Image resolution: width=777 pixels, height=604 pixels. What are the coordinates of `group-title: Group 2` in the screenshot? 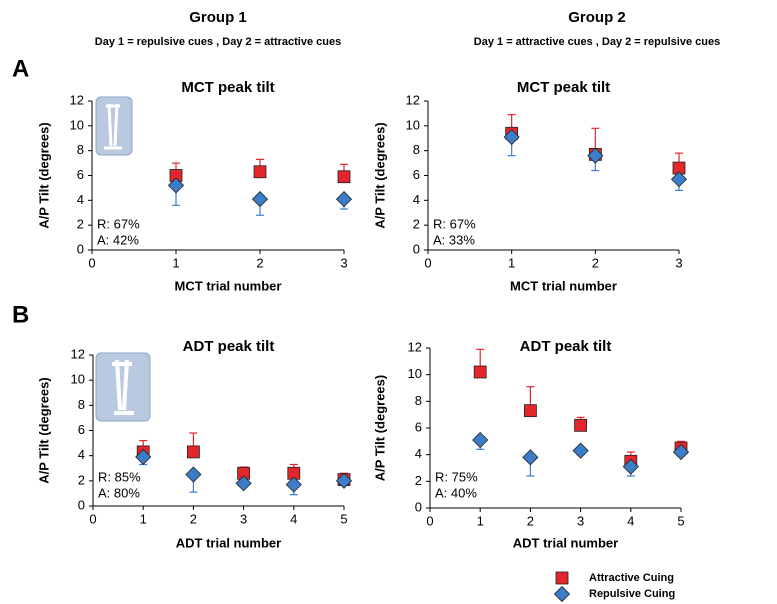 It's located at (597, 17).